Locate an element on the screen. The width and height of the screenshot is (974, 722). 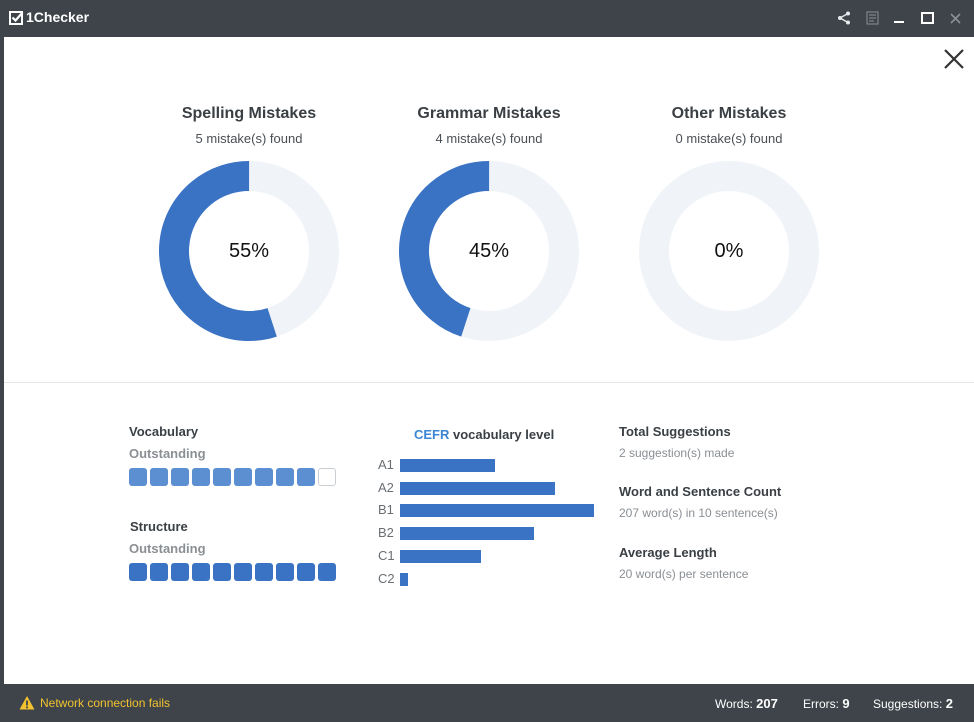
errors-value: 9 is located at coordinates (846, 703).